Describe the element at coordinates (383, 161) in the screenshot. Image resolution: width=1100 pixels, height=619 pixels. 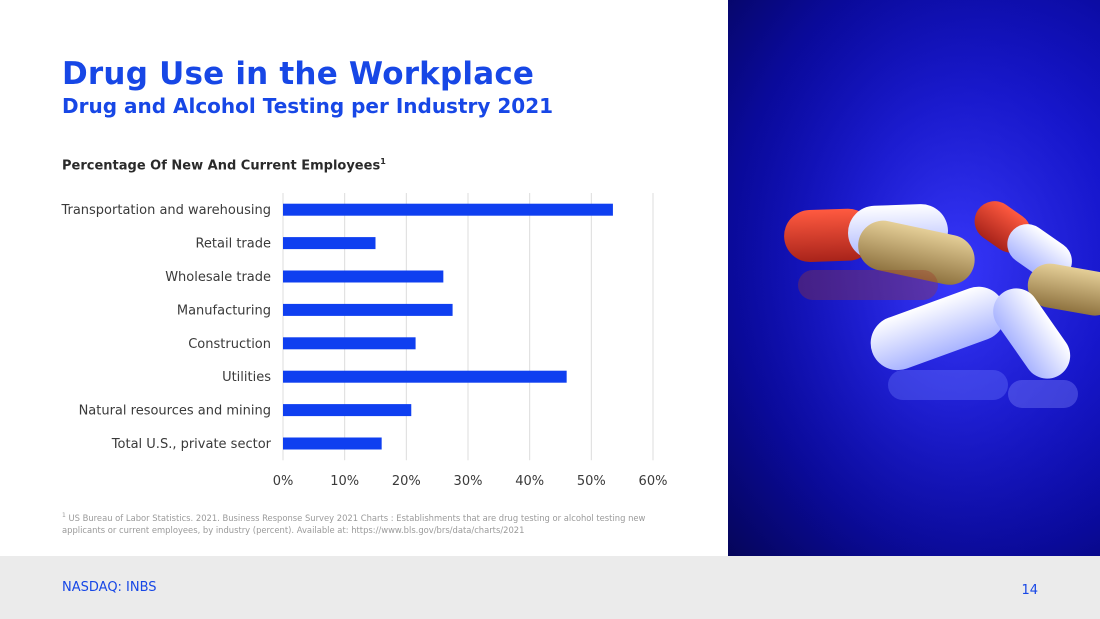
I see `chart-heading-footnote-marker: 1` at that location.